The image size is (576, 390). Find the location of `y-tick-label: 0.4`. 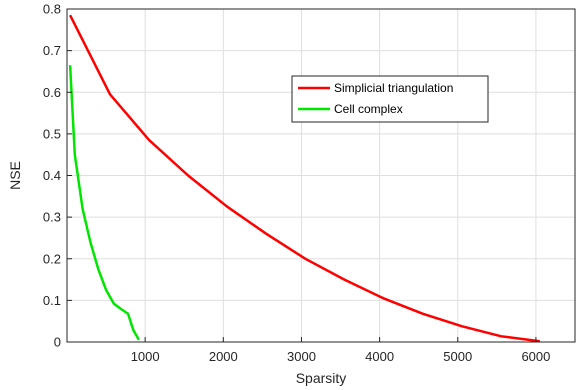

y-tick-label: 0.4 is located at coordinates (52, 175).